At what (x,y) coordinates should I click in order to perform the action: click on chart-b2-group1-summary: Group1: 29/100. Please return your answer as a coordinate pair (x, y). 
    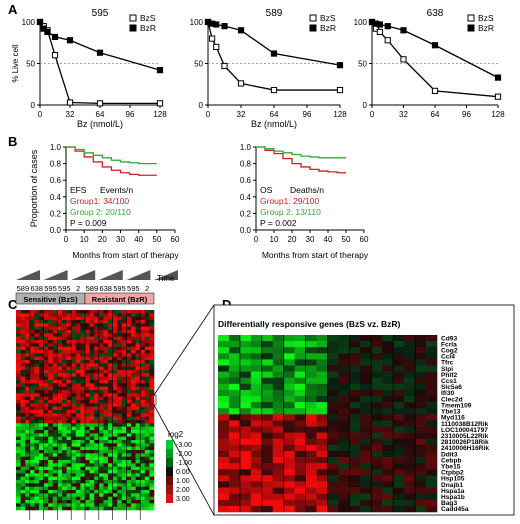
    Looking at the image, I should click on (289, 201).